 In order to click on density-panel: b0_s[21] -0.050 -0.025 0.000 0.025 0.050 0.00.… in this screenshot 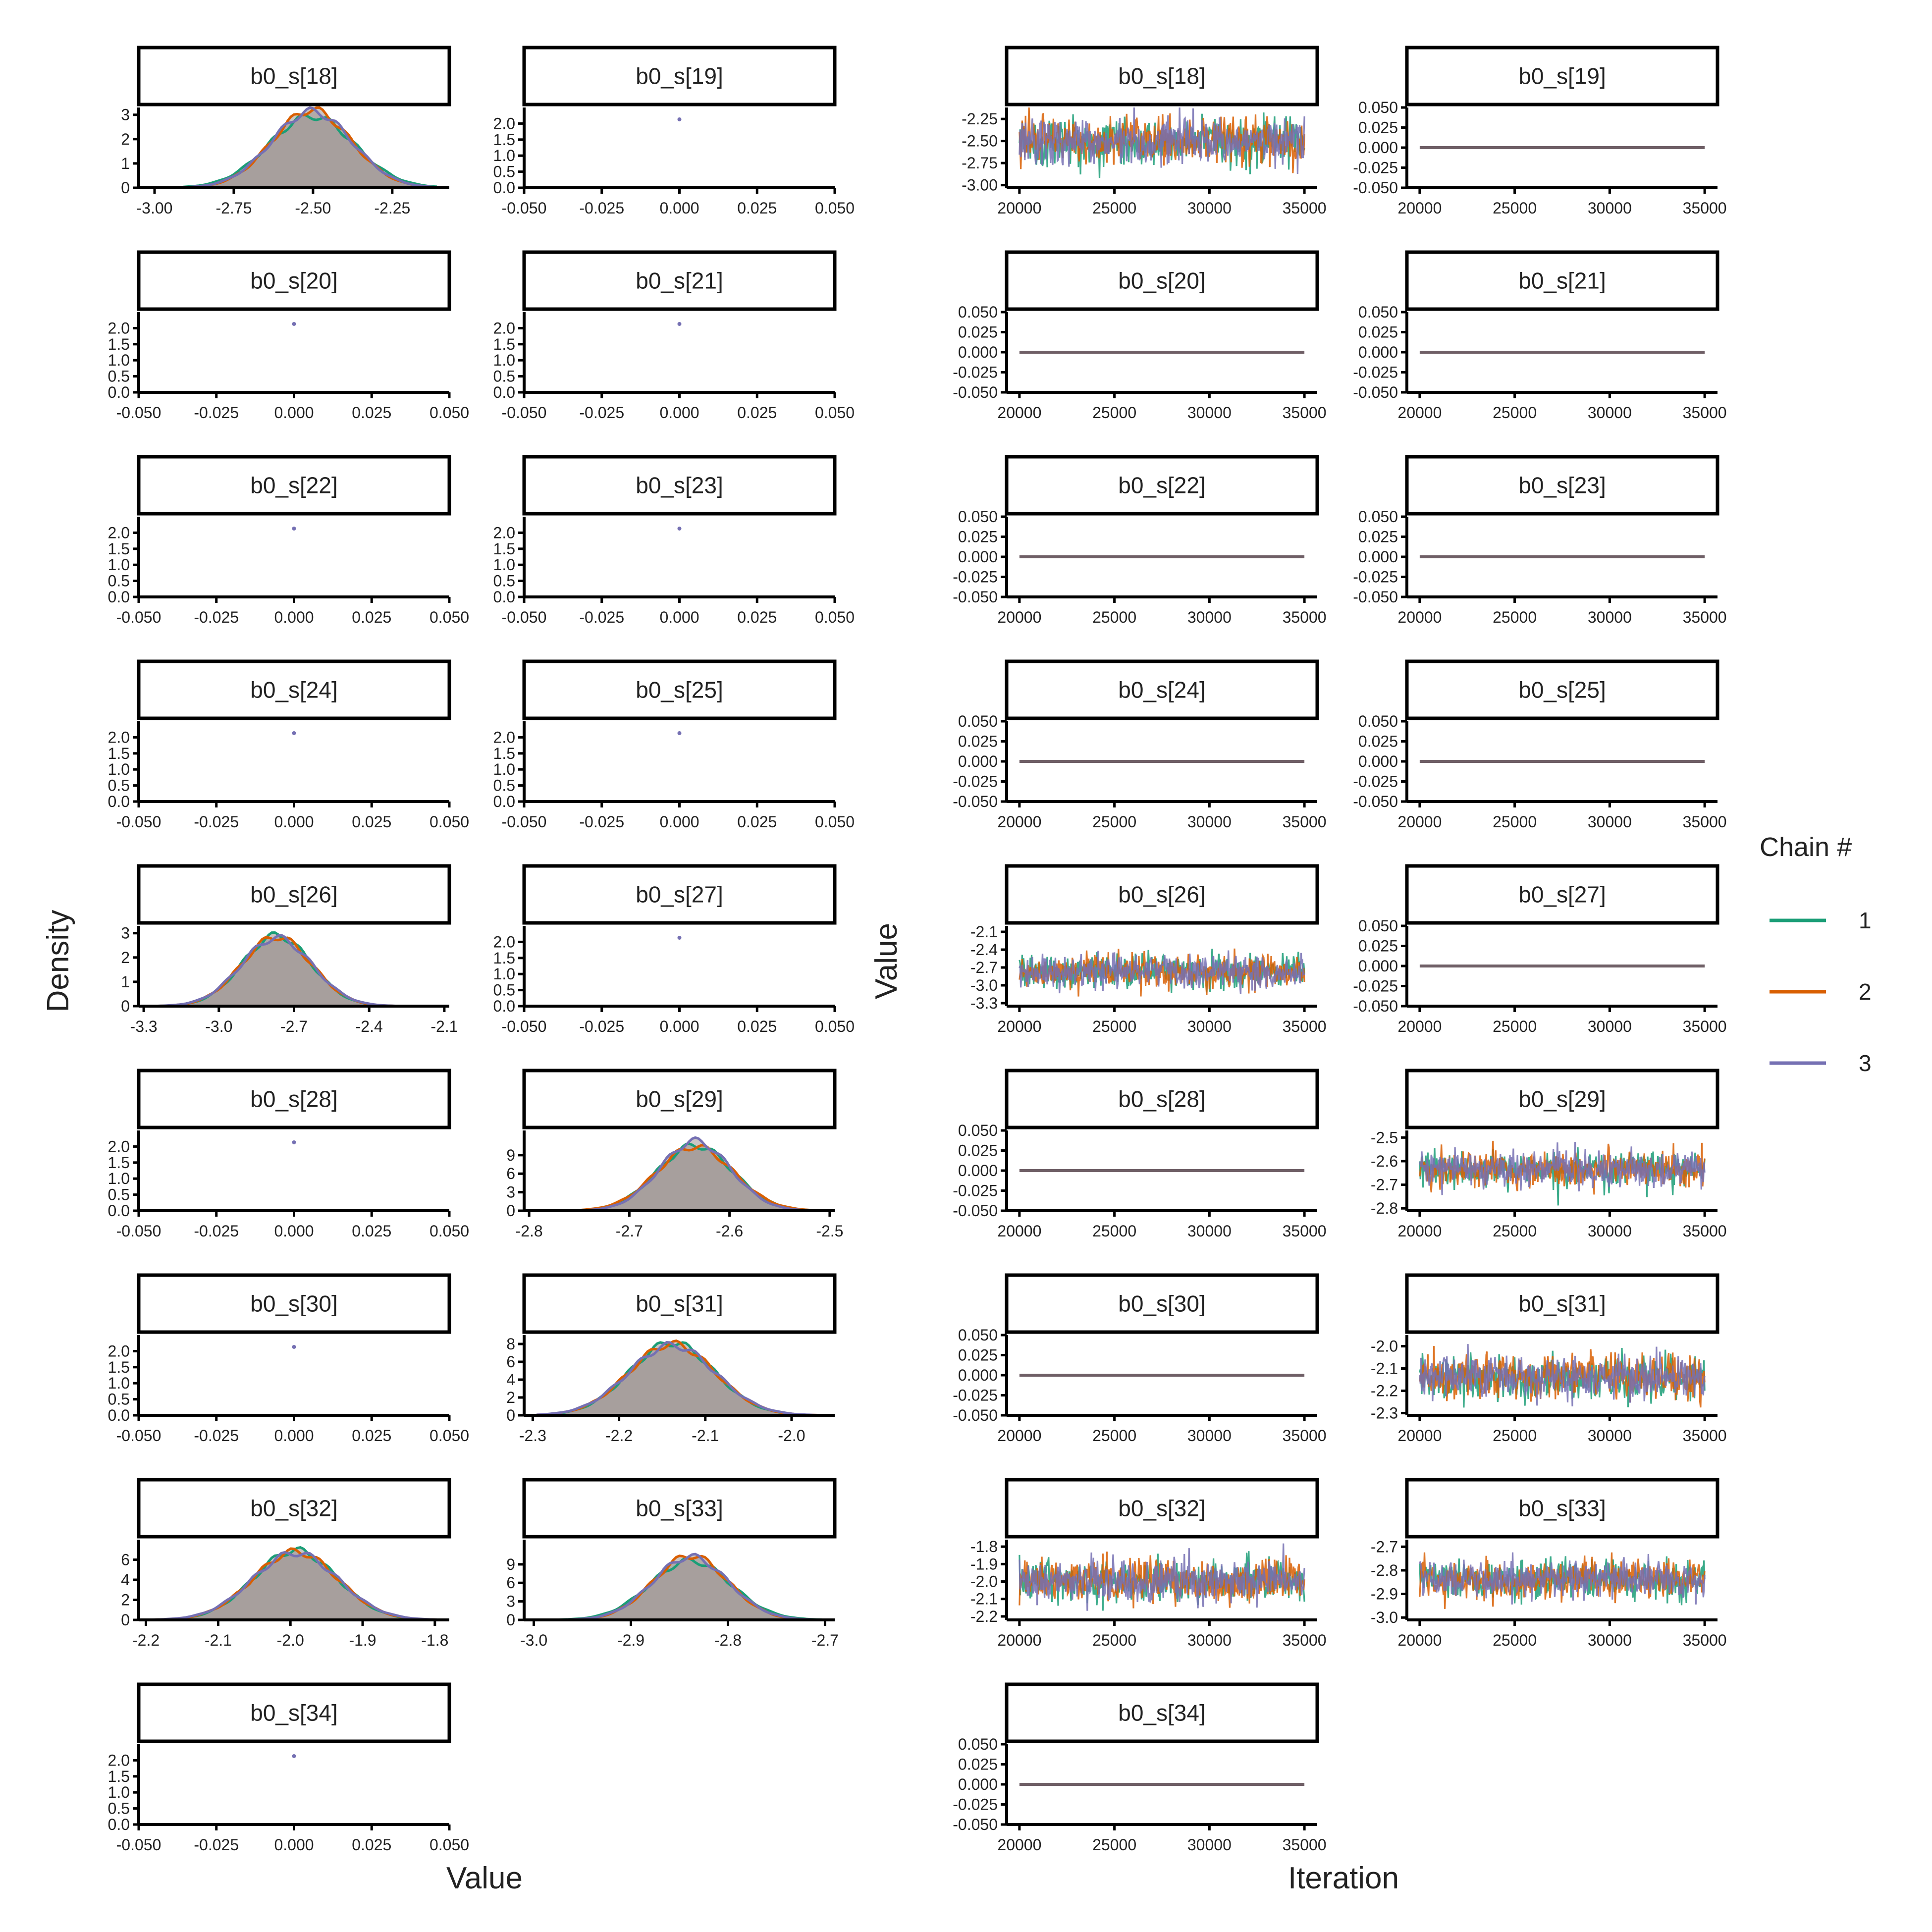, I will do `click(674, 336)`.